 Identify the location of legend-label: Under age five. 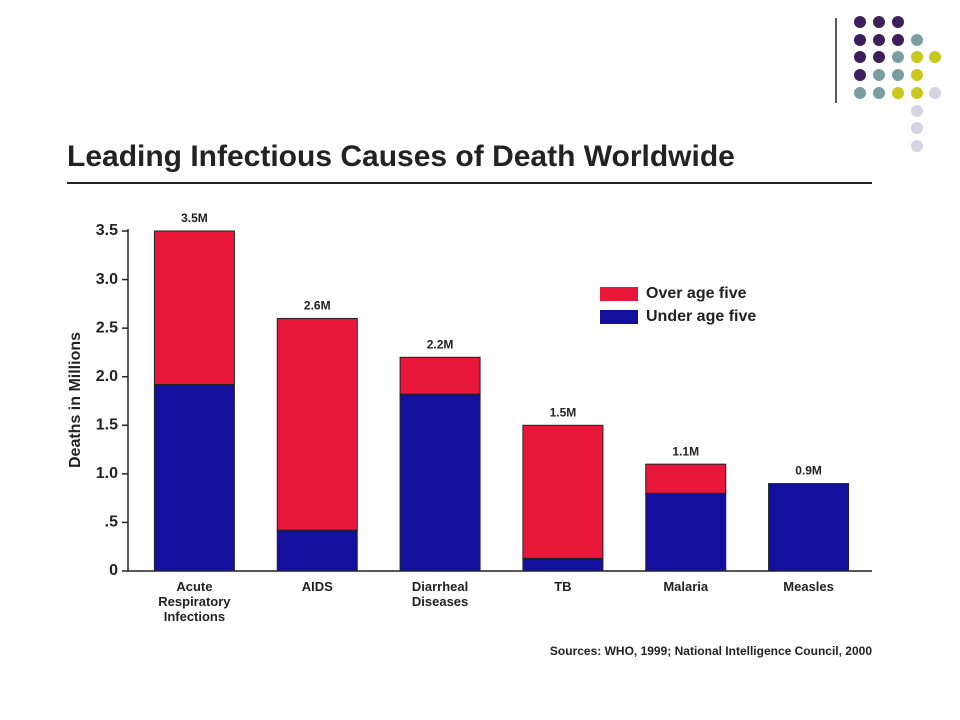
(701, 316).